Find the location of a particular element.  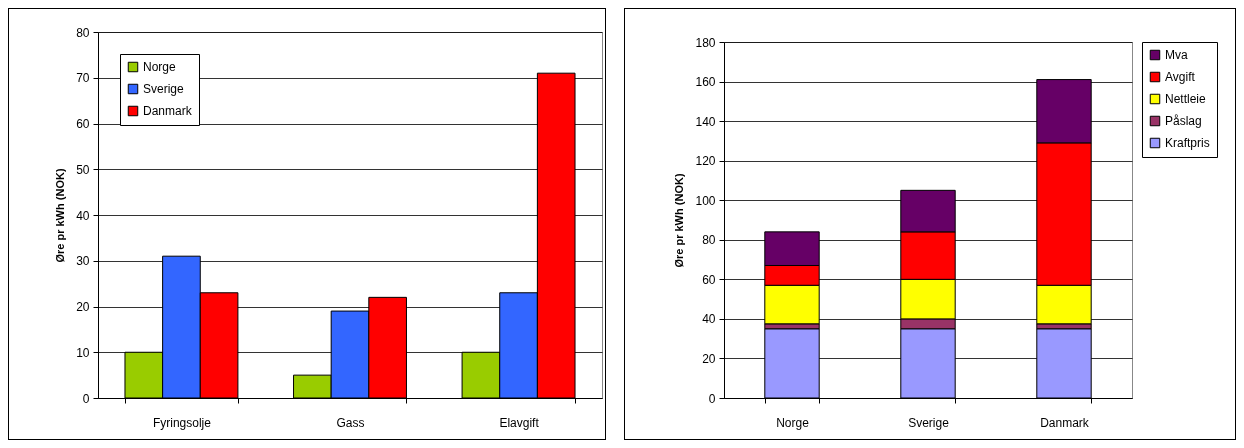

legend-label: Danmark is located at coordinates (168, 111).